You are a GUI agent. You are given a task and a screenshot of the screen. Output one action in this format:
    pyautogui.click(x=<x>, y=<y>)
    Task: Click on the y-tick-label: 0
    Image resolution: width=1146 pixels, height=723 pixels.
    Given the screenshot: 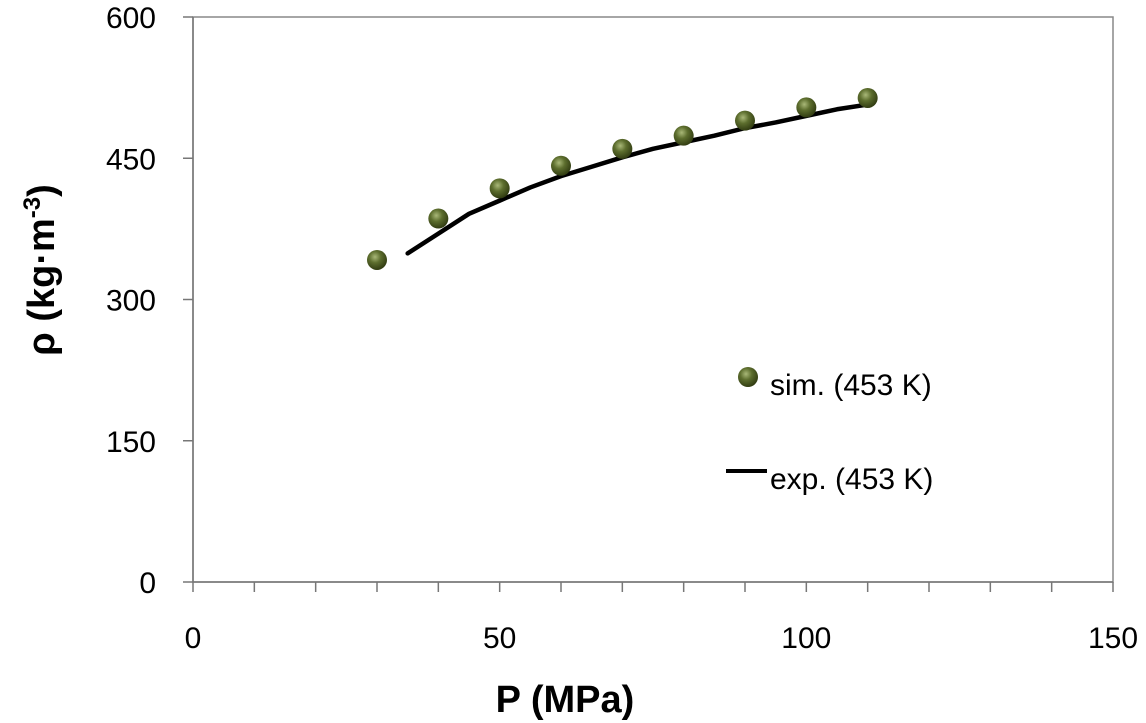 What is the action you would take?
    pyautogui.click(x=147, y=583)
    